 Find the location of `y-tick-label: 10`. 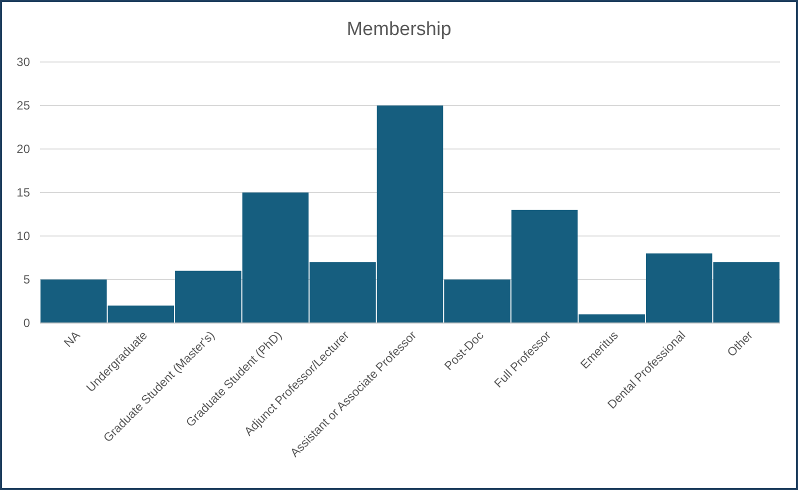

y-tick-label: 10 is located at coordinates (23, 236).